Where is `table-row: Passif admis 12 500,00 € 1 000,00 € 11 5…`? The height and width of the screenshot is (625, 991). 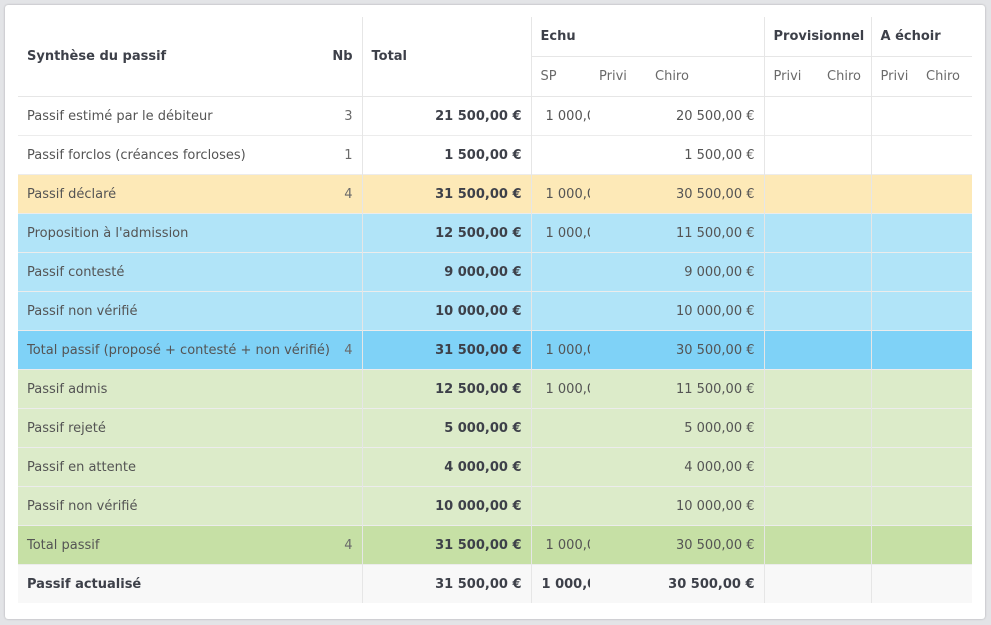
table-row: Passif admis 12 500,00 € 1 000,00 € 11 5… is located at coordinates (495, 389).